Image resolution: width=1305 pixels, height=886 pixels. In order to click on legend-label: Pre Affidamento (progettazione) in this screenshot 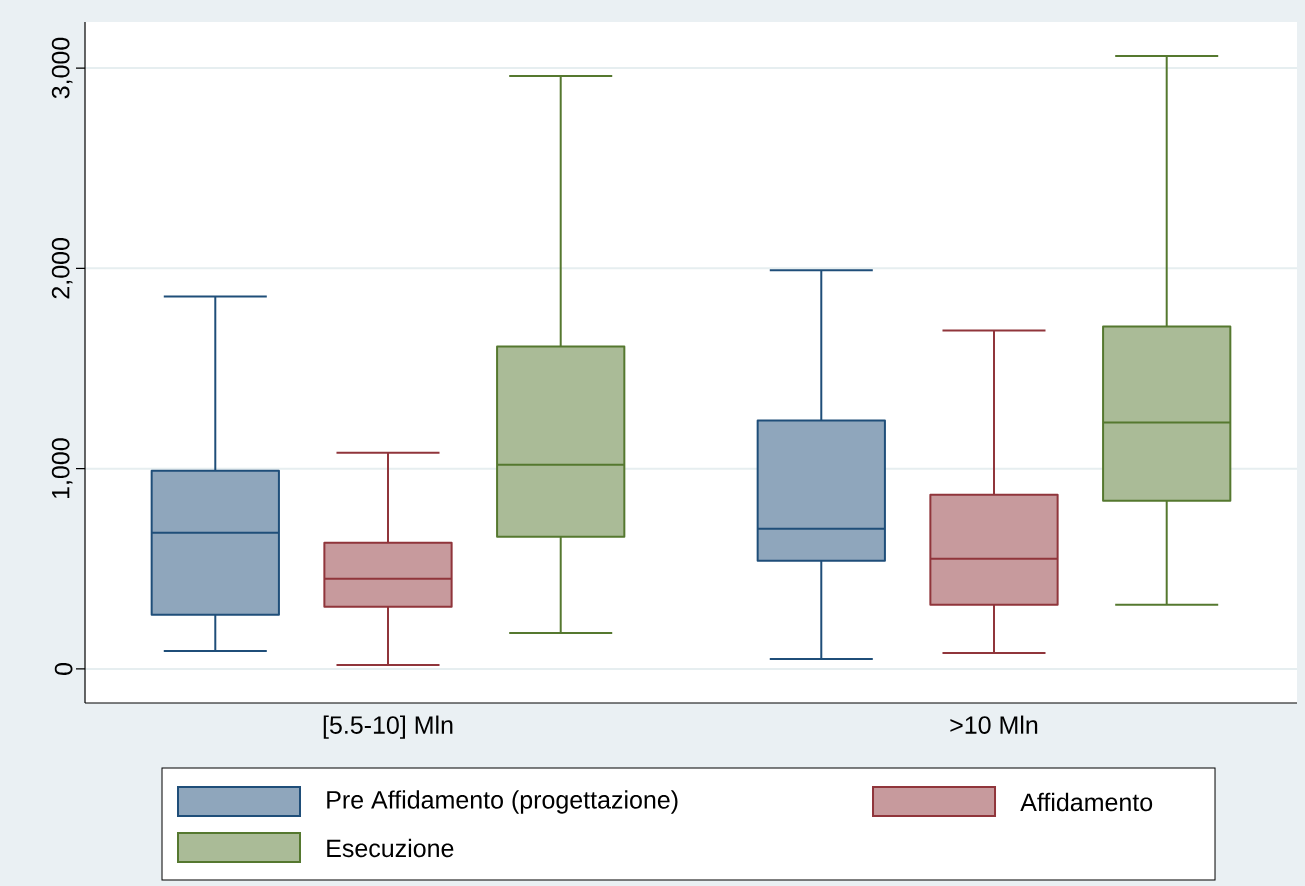, I will do `click(502, 802)`.